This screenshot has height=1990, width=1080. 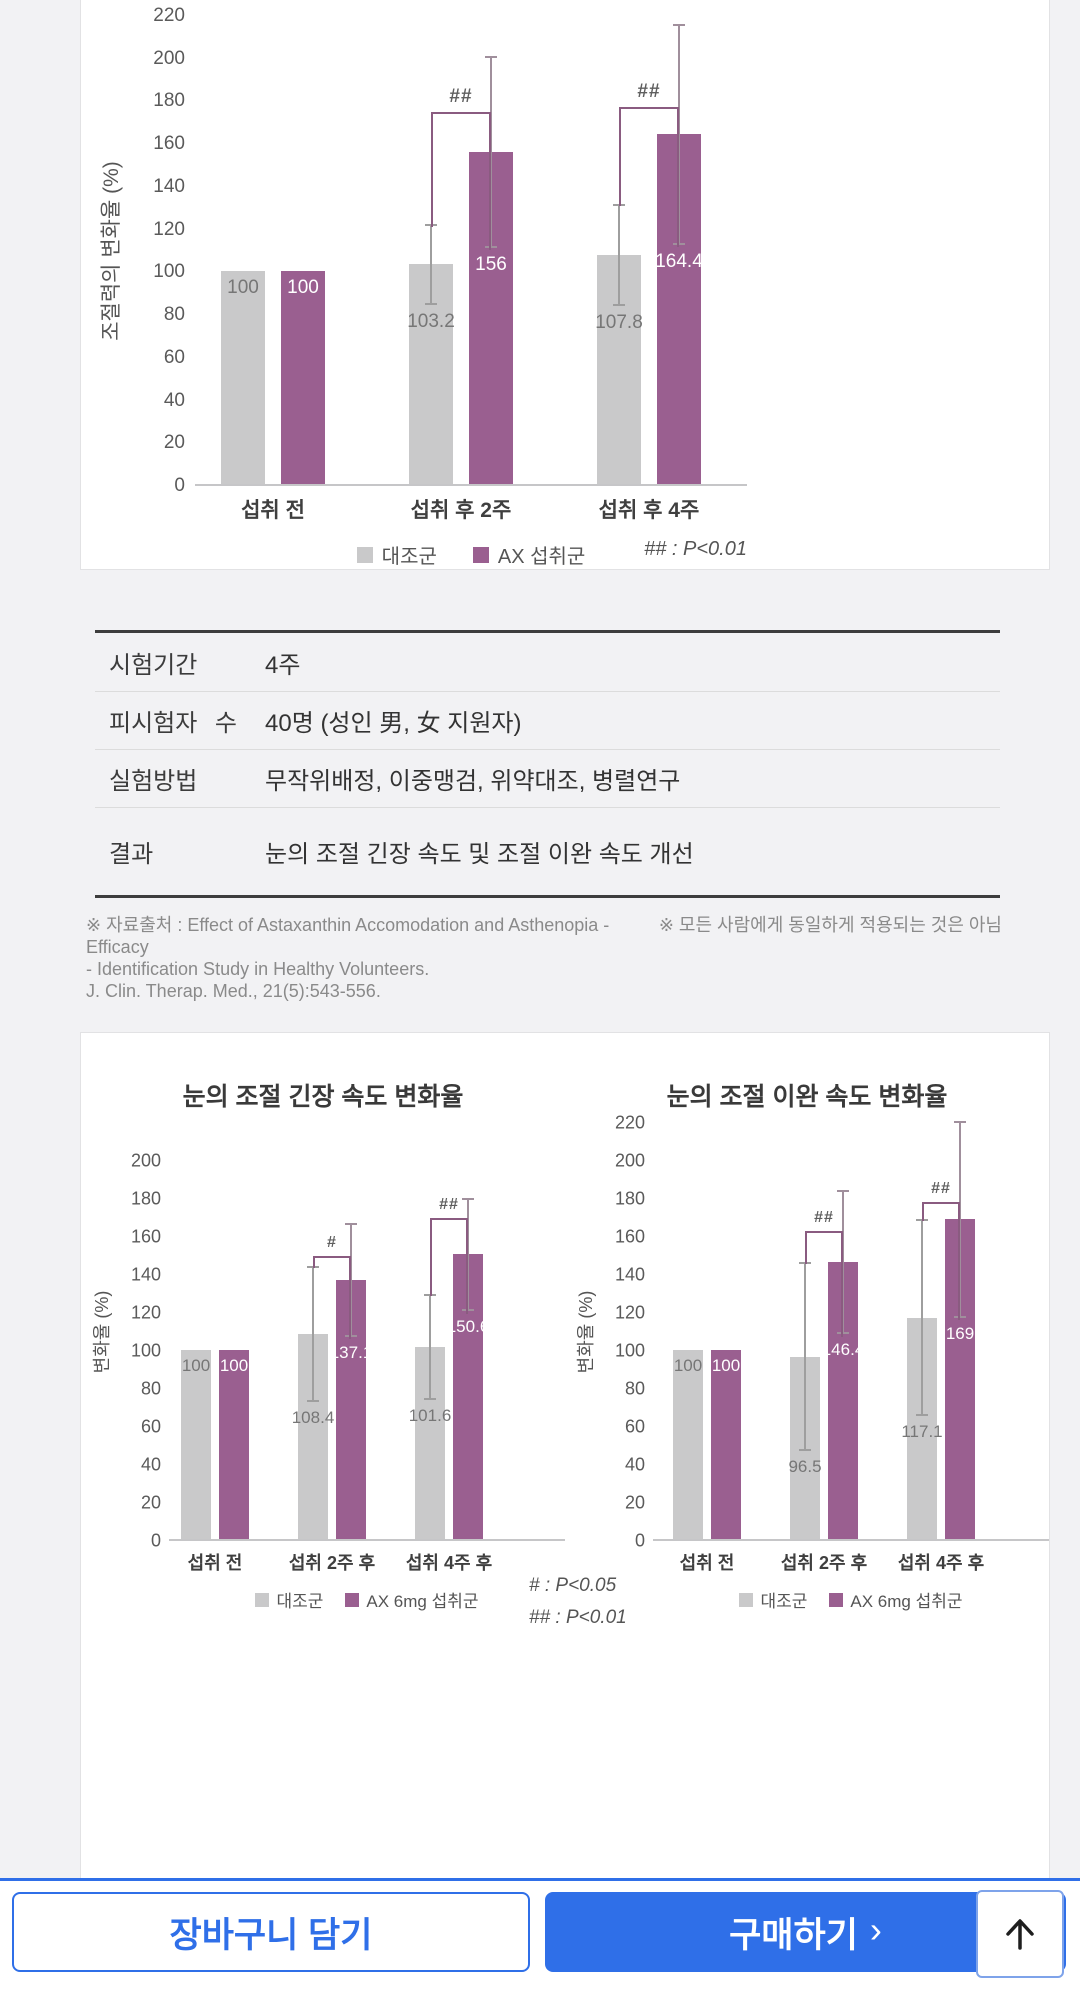 I want to click on x-category-label: 섭취 2주 후, so click(x=824, y=1563).